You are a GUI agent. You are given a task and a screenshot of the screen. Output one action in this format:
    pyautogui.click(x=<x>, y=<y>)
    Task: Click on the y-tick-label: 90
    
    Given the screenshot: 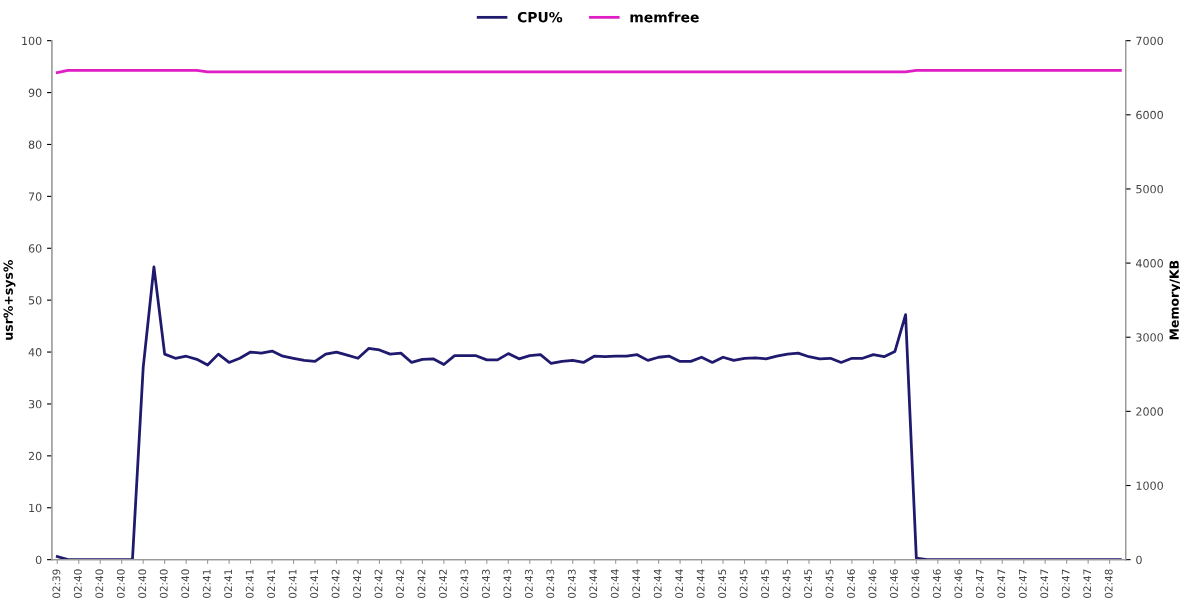 What is the action you would take?
    pyautogui.click(x=35, y=92)
    